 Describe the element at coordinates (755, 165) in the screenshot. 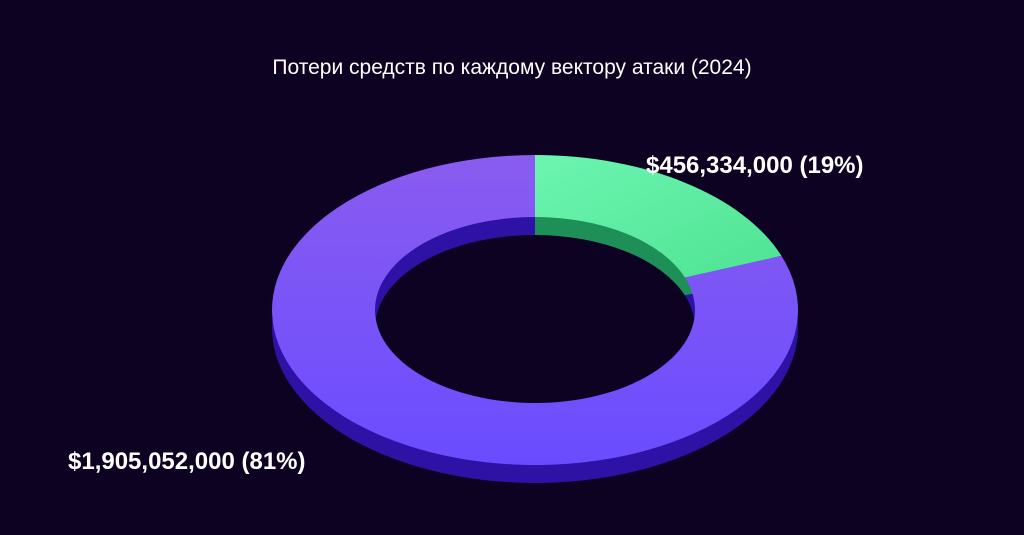

I see `slice-label-green: $456,334,000 (19%)` at that location.